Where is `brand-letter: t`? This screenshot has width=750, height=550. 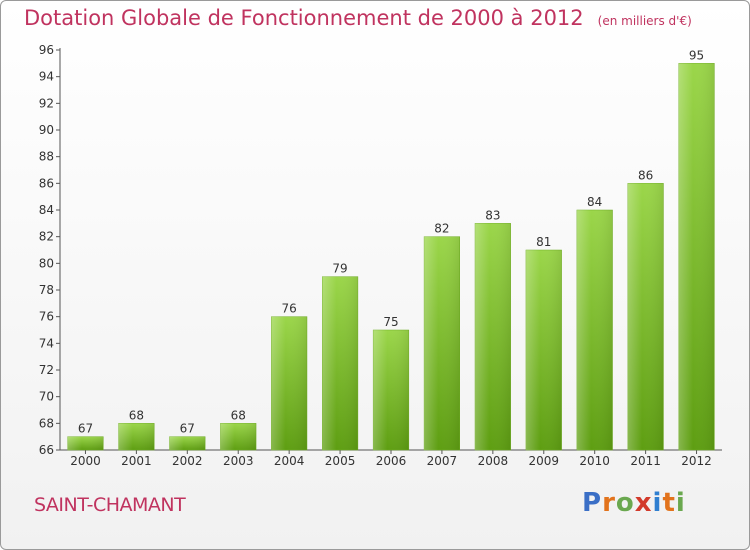 brand-letter: t is located at coordinates (669, 503).